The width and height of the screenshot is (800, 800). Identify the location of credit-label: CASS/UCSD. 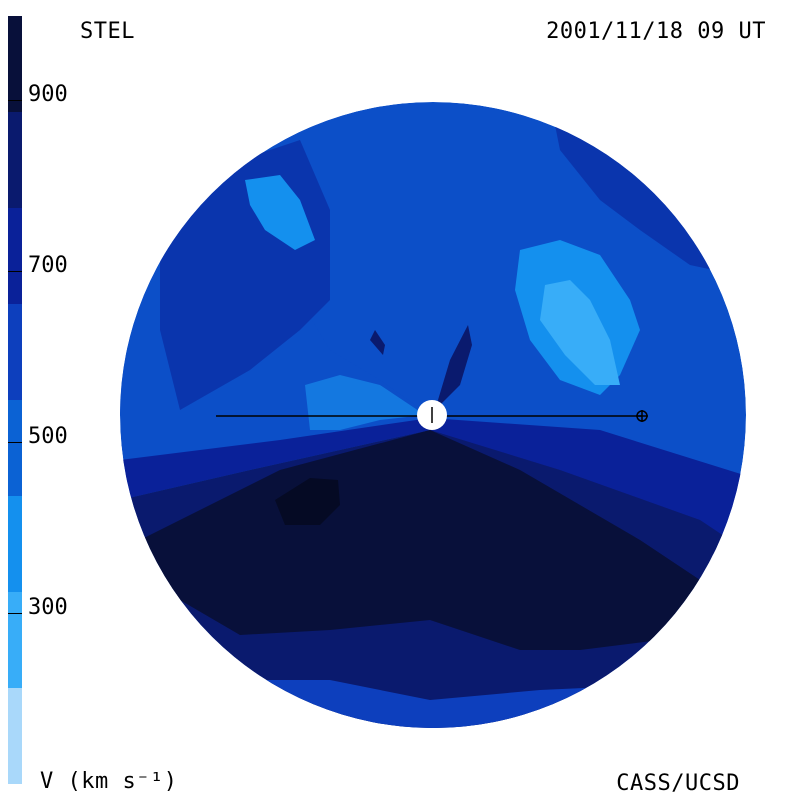
(678, 783).